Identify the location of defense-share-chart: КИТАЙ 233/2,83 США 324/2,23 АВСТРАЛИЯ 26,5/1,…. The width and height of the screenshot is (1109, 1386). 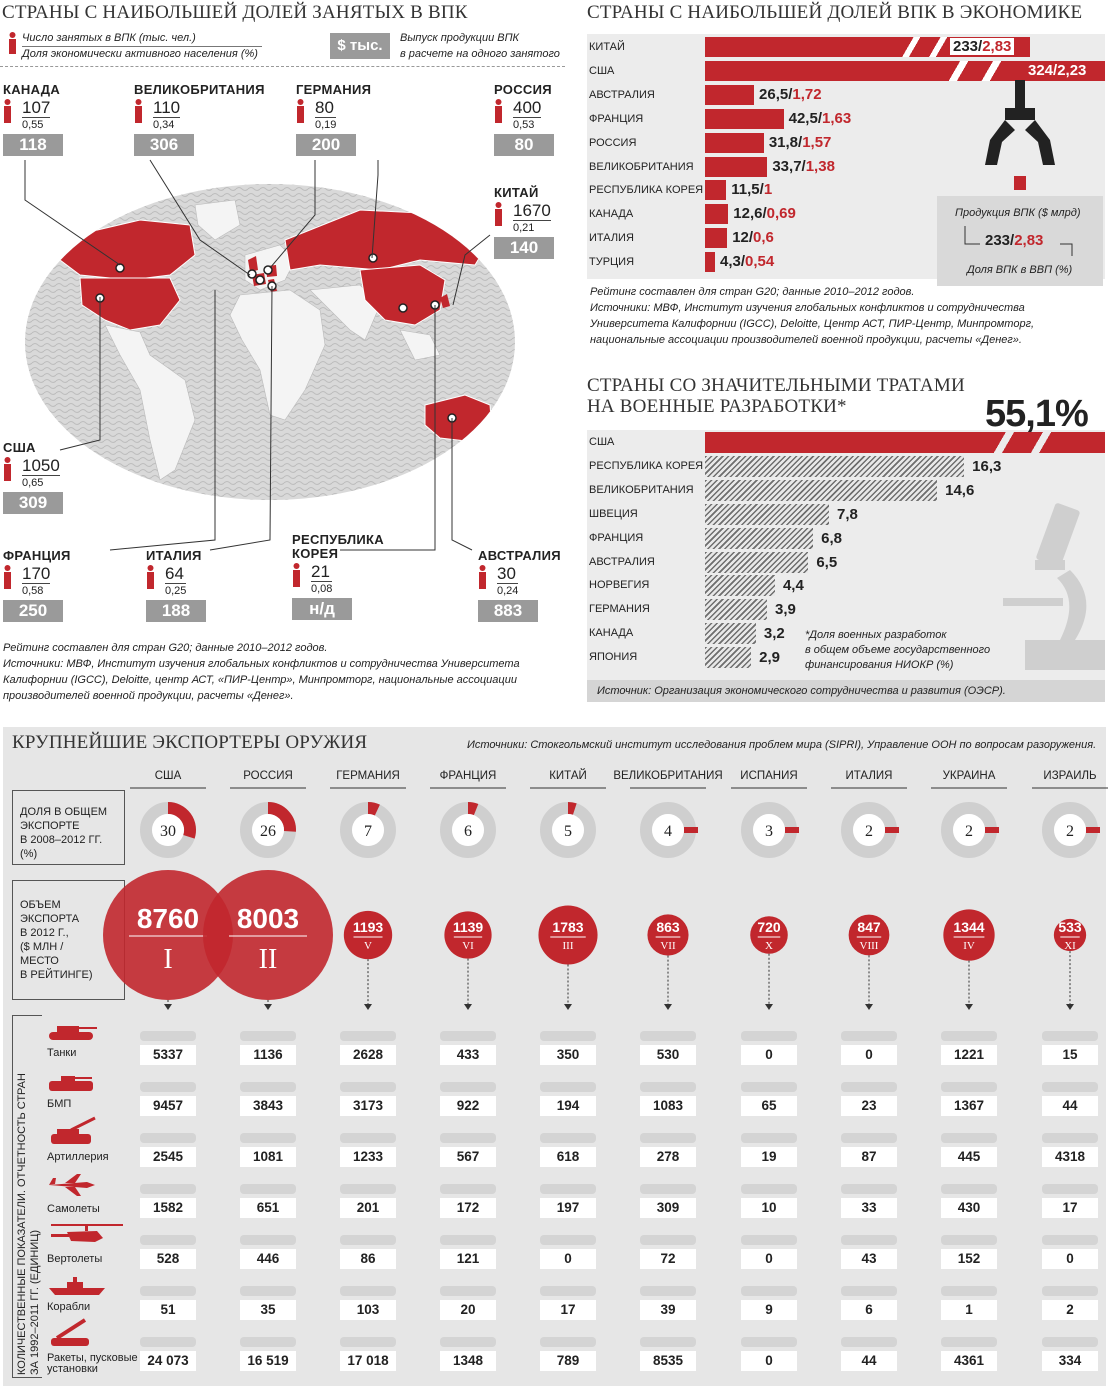
(846, 156).